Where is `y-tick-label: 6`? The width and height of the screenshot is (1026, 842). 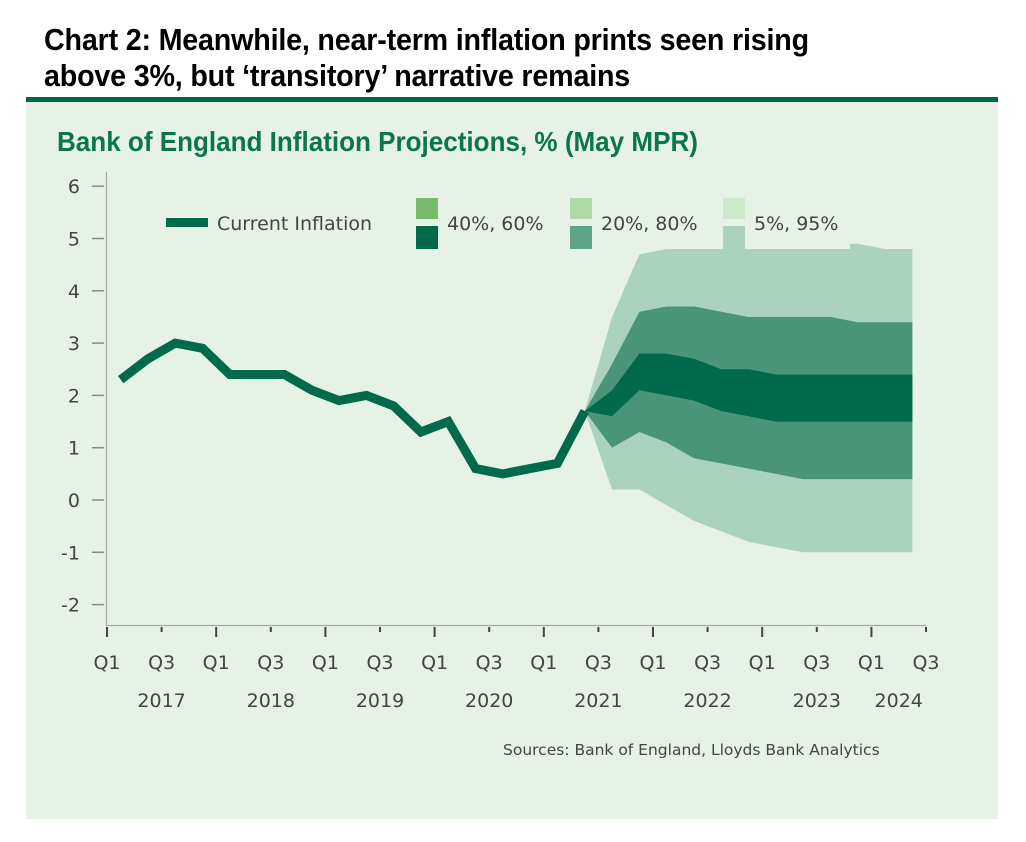
y-tick-label: 6 is located at coordinates (74, 187).